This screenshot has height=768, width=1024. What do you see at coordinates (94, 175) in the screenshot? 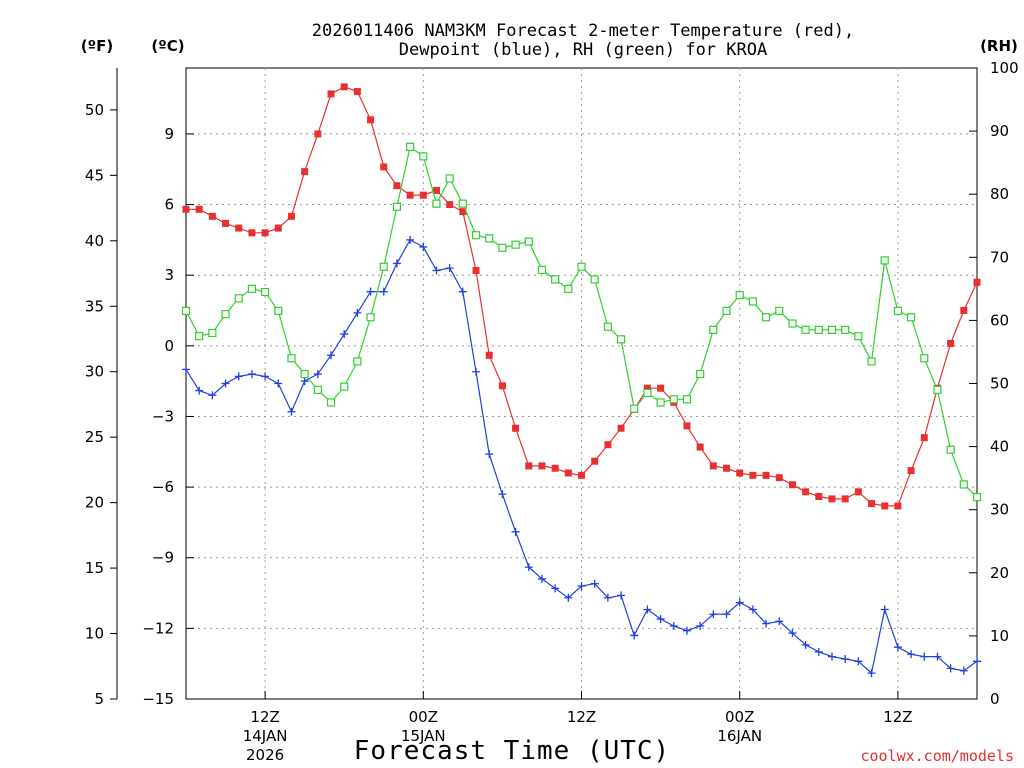
I see `fahrenheit-tick-label: 45` at bounding box center [94, 175].